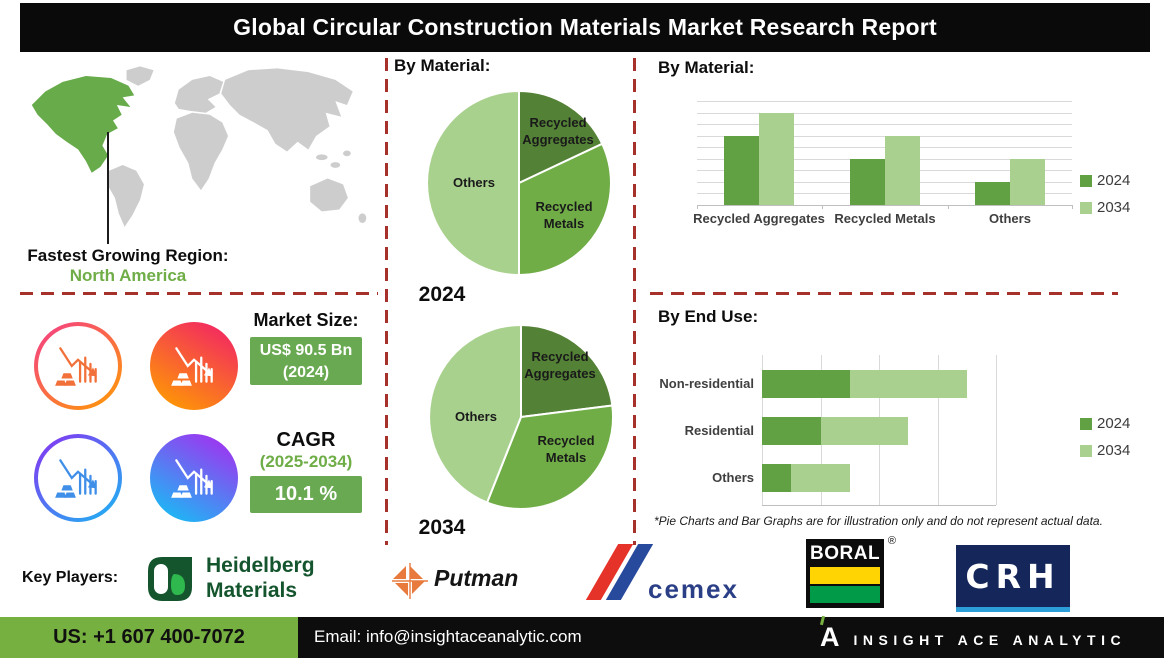 The height and width of the screenshot is (658, 1170). What do you see at coordinates (1114, 423) in the screenshot?
I see `legend-label-2024: 2024` at bounding box center [1114, 423].